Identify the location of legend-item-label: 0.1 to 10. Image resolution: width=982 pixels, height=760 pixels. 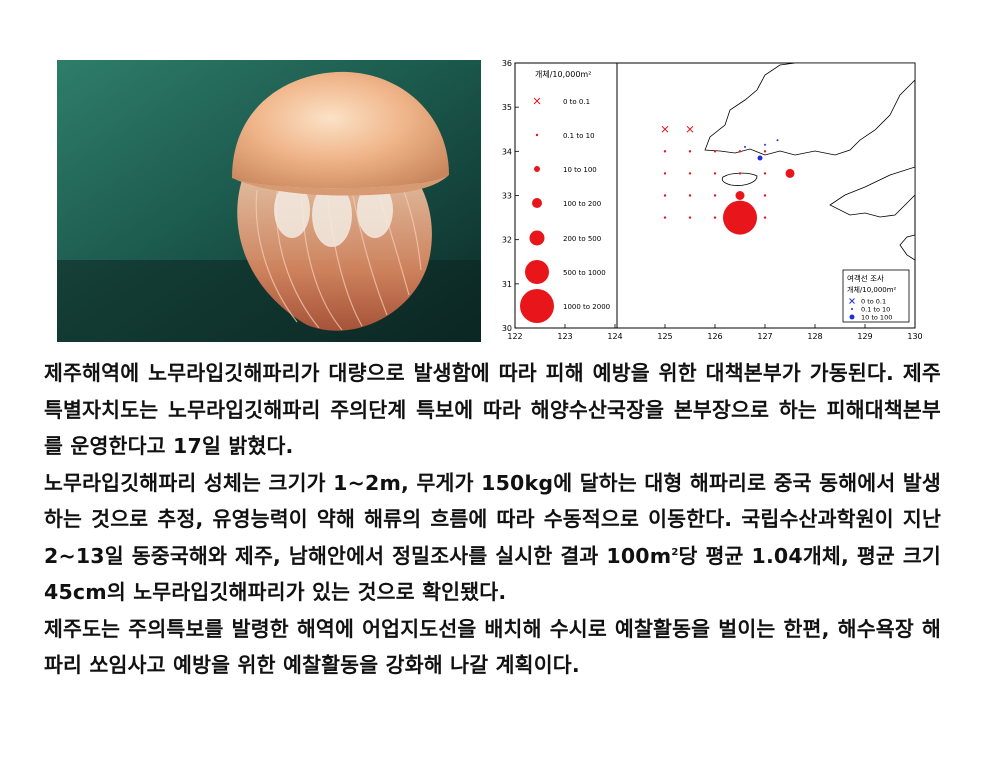
(579, 136).